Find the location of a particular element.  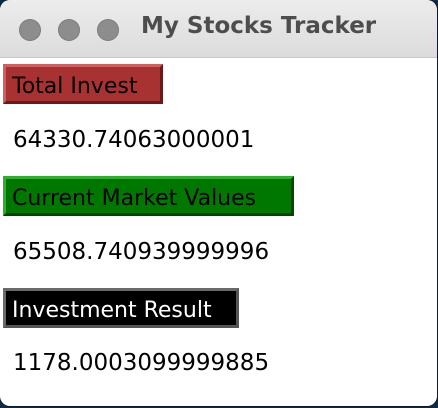

investment-result-label: Investment Result is located at coordinates (121, 308).